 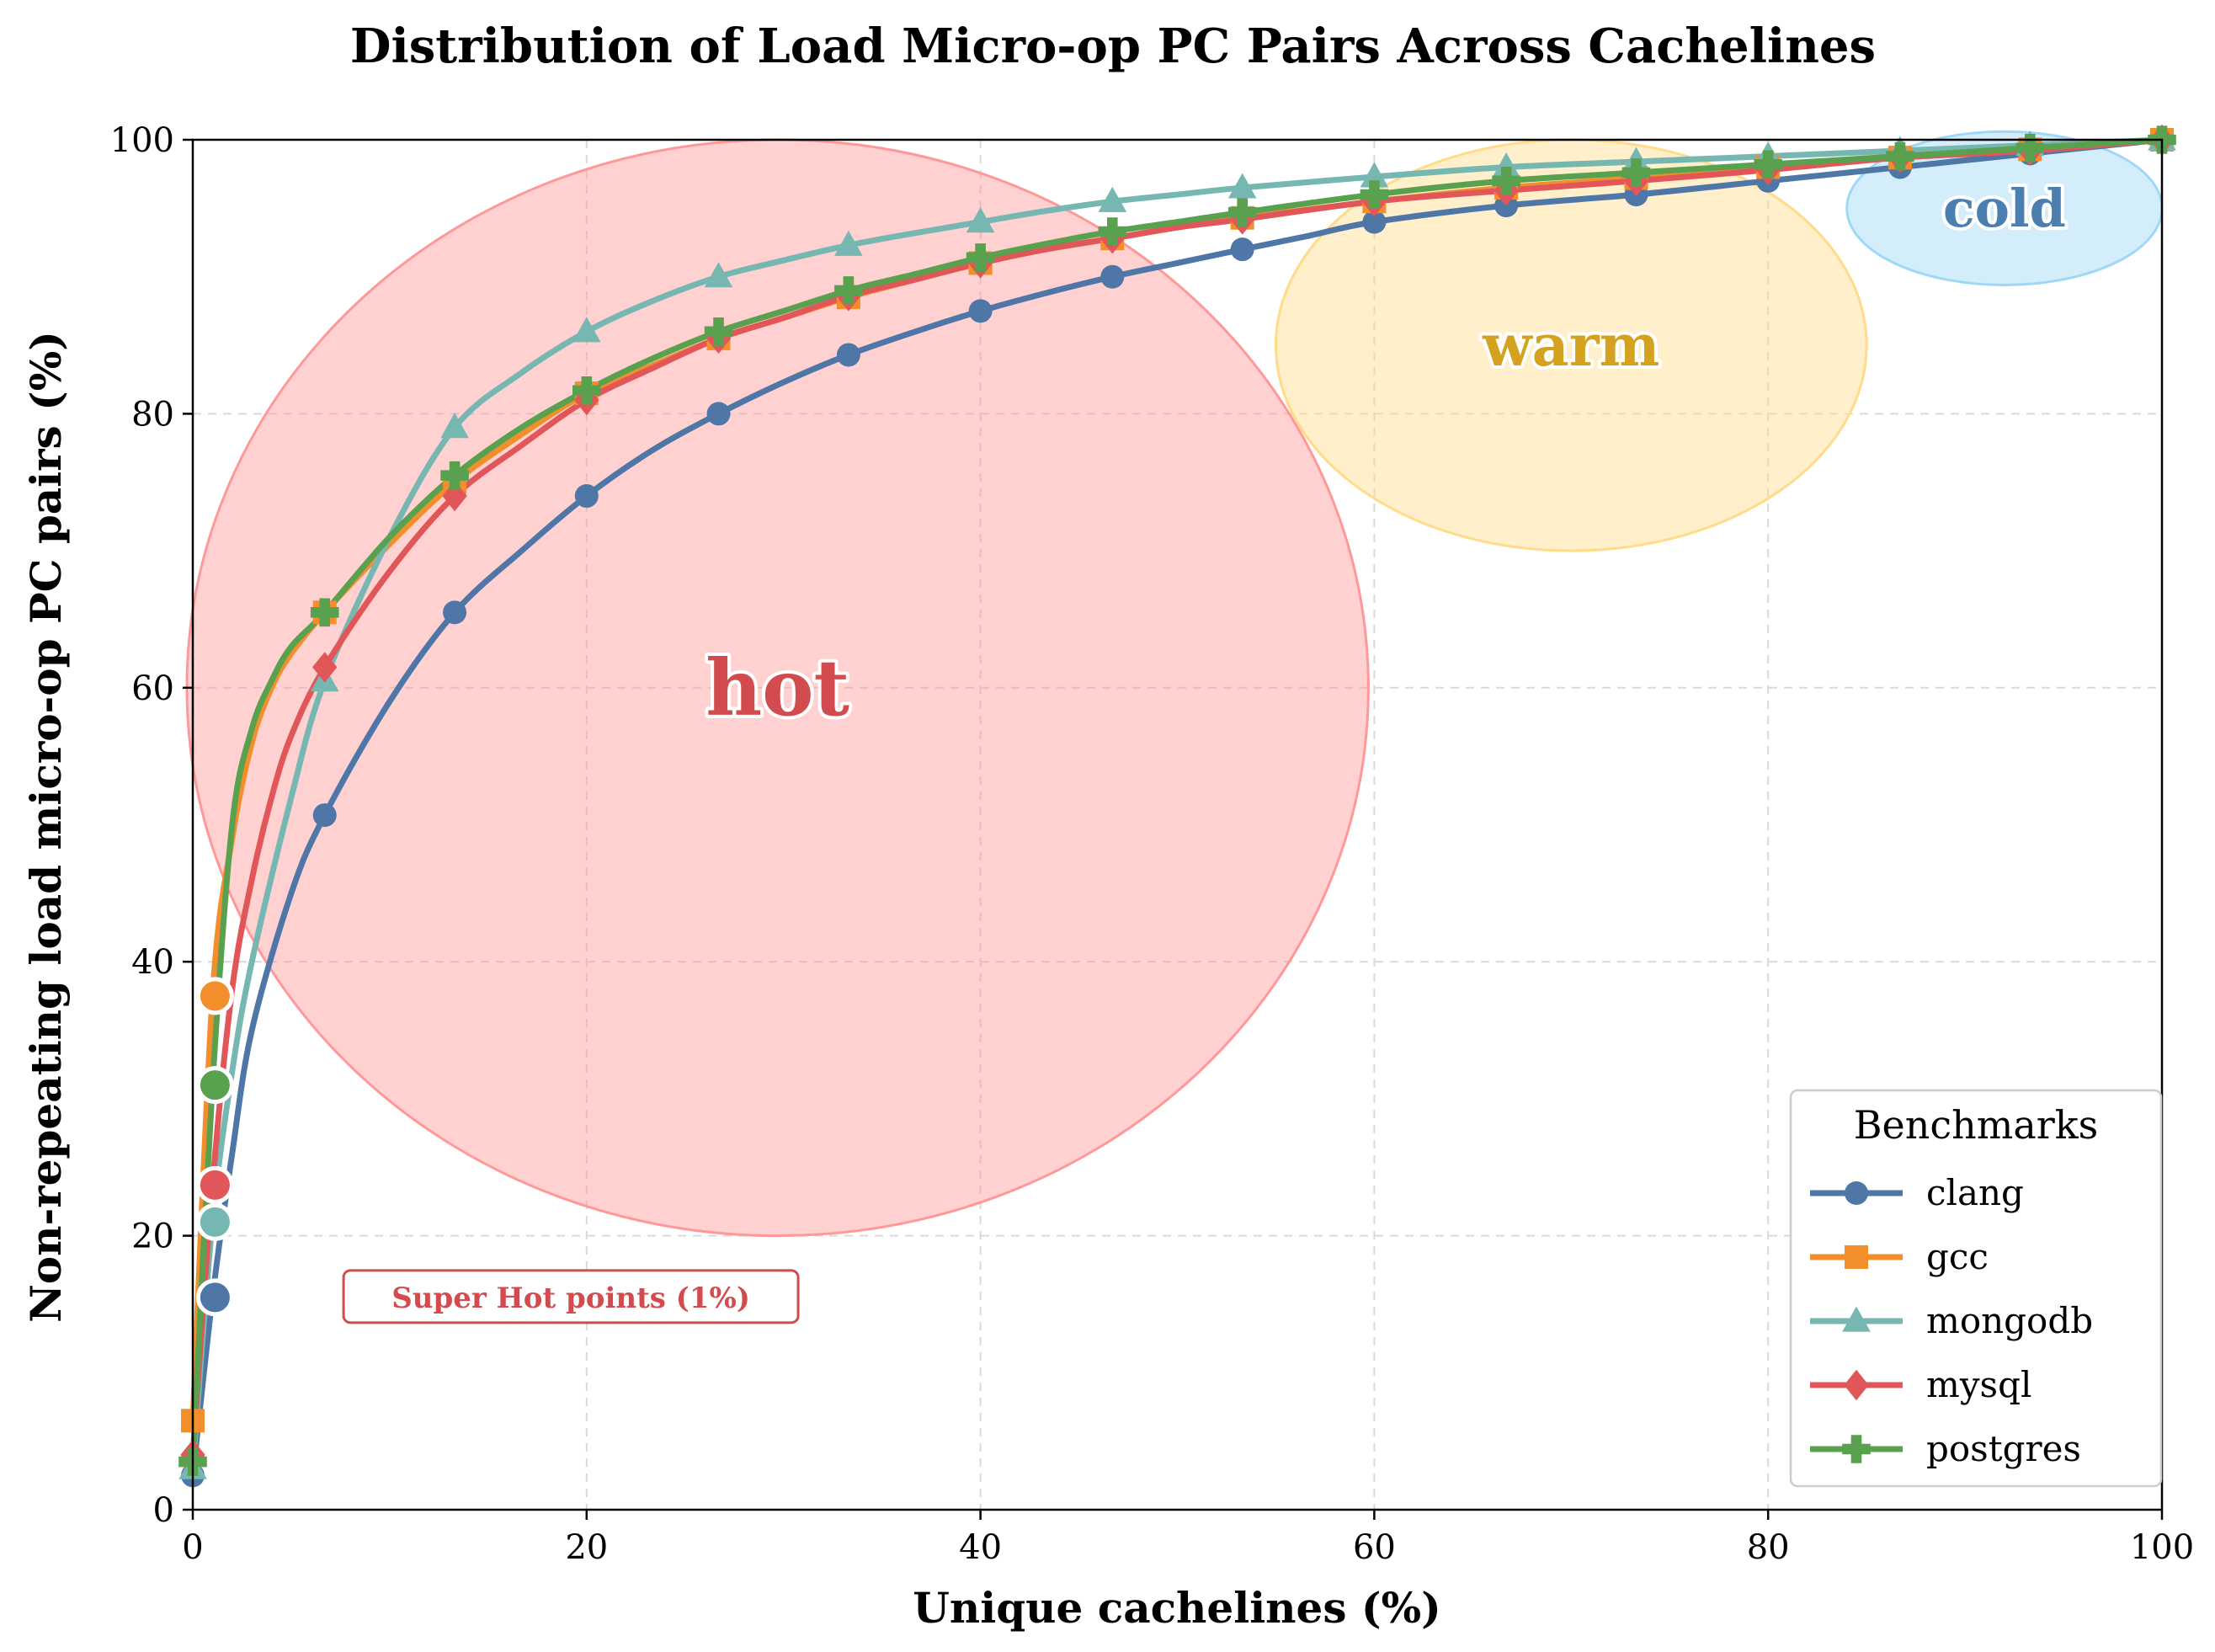 I want to click on y-tick-label: 60, so click(x=152, y=688).